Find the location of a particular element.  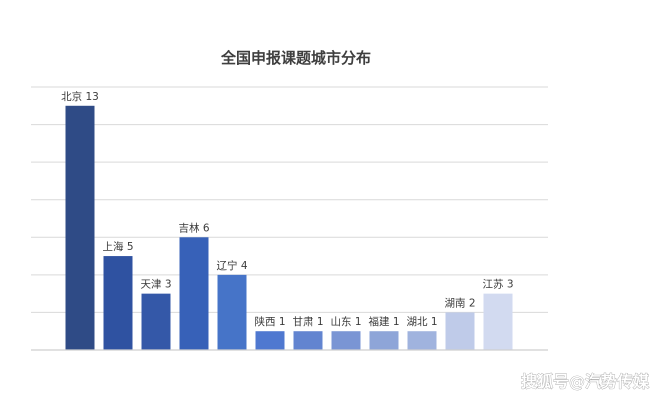

bar-label-8: 山东 1 is located at coordinates (345, 321).